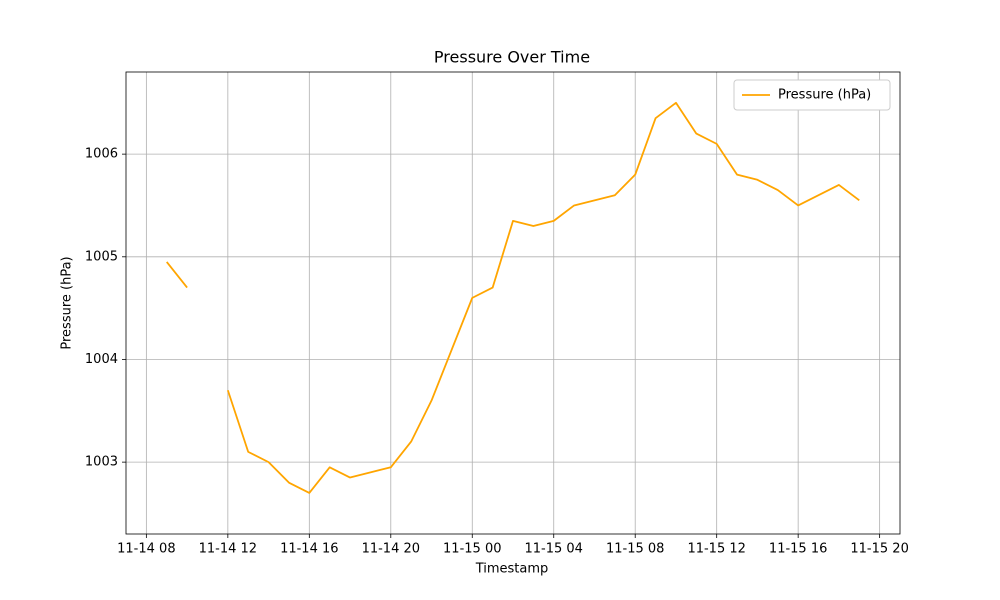 This screenshot has height=600, width=1000. What do you see at coordinates (879, 549) in the screenshot?
I see `x-tick-label: 11-15 20` at bounding box center [879, 549].